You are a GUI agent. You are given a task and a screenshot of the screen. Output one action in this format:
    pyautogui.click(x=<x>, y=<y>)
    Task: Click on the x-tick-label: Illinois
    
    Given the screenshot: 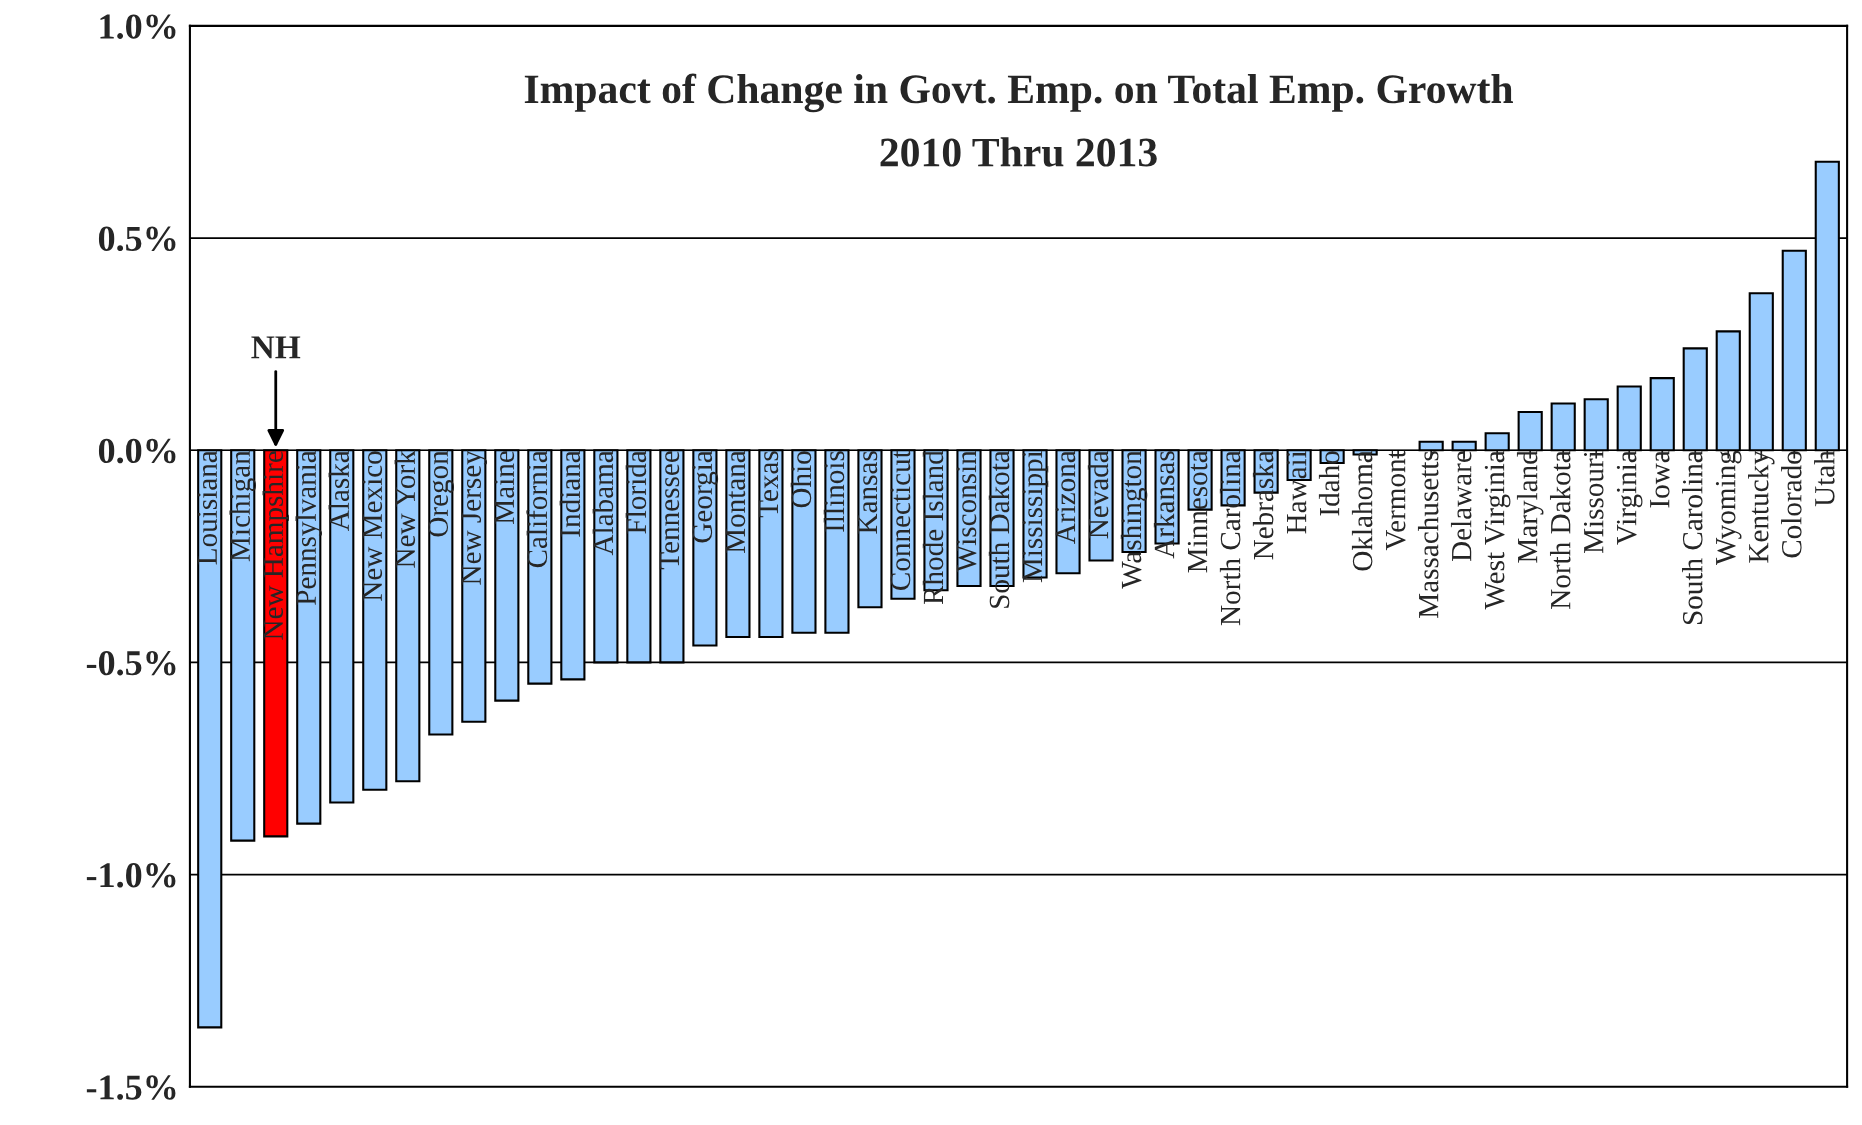 What is the action you would take?
    pyautogui.click(x=834, y=491)
    